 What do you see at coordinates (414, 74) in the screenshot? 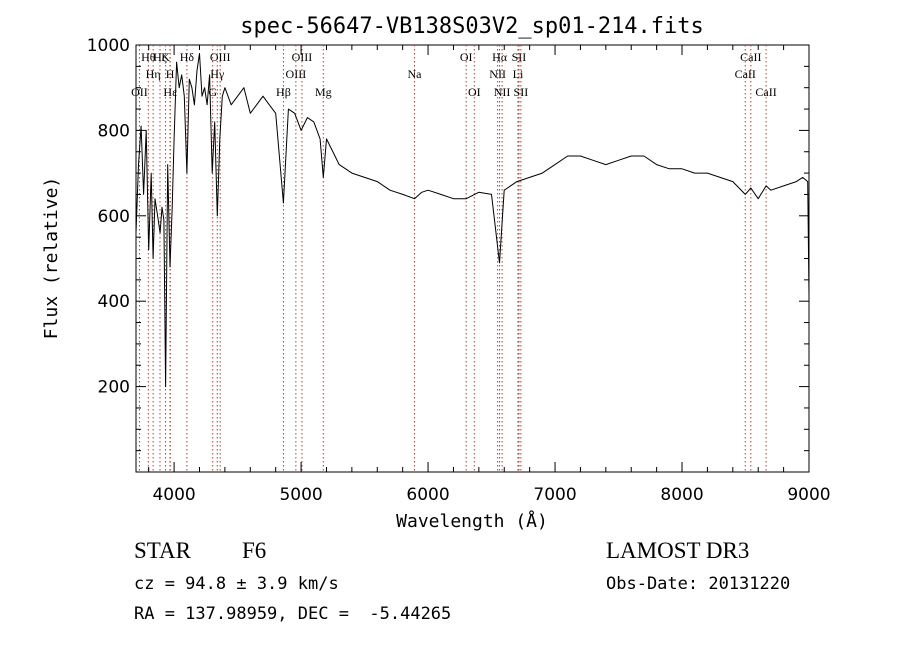
I see `line-label-15: Na` at bounding box center [414, 74].